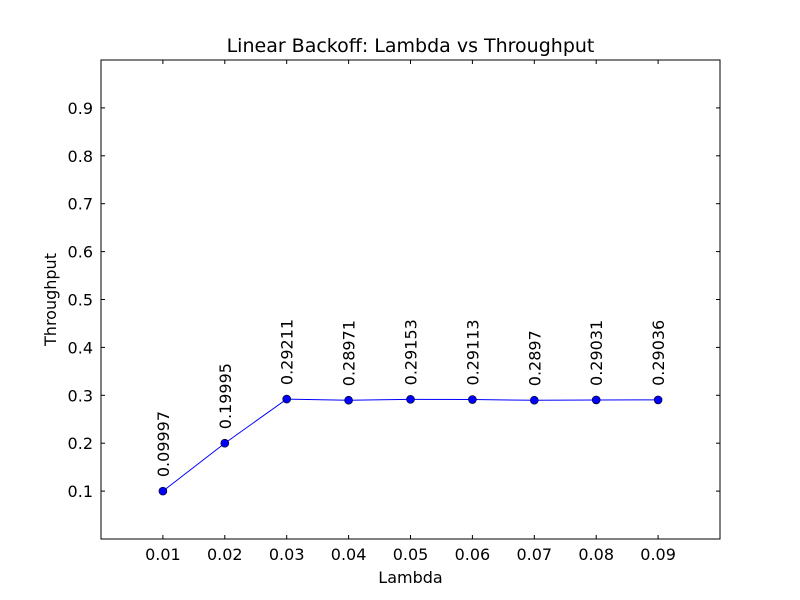  I want to click on x-tick-label-4: 0.05, so click(411, 554).